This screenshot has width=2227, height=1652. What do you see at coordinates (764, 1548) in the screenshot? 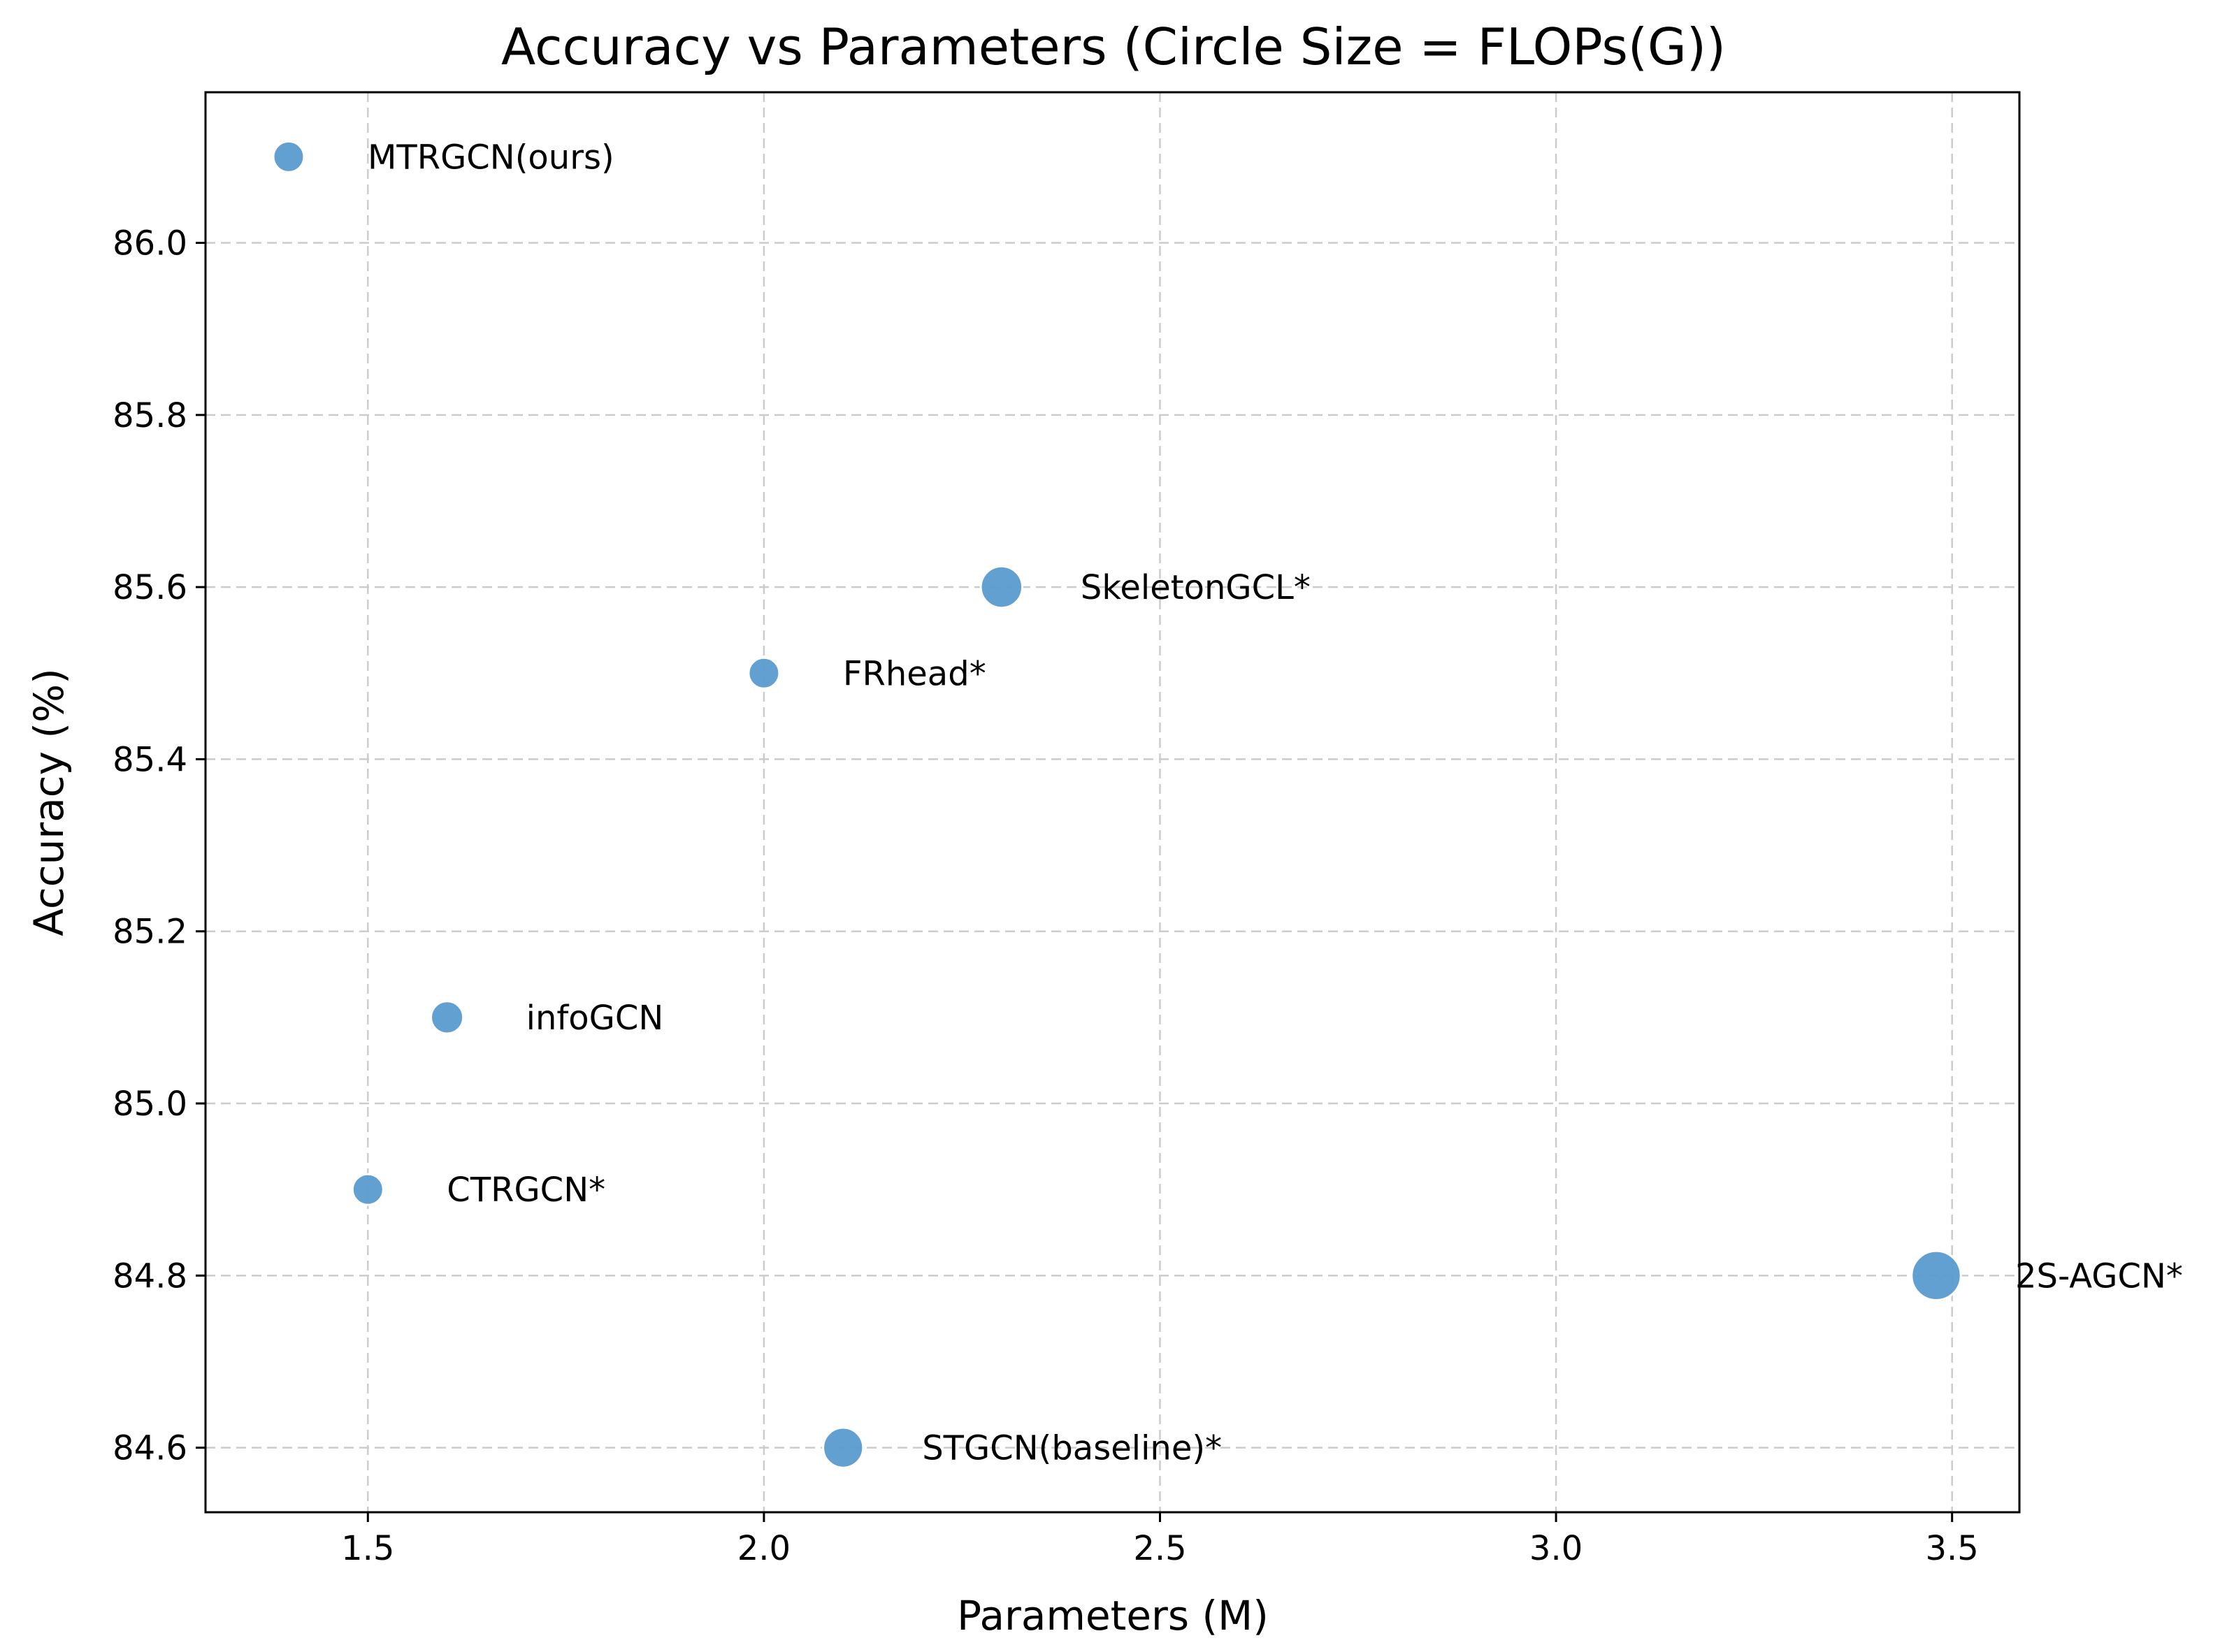
I see `x-tick-label: 2.0` at bounding box center [764, 1548].